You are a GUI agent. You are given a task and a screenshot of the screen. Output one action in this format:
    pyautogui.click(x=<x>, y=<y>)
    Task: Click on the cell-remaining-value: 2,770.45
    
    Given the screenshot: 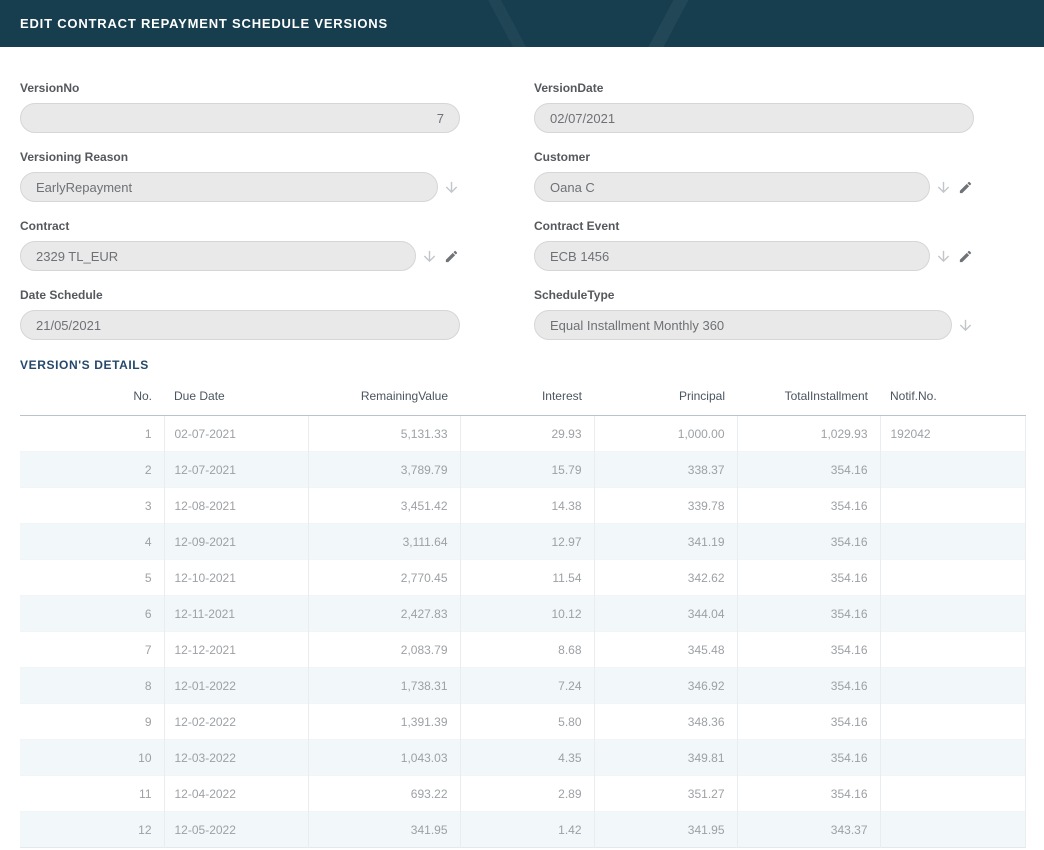 What is the action you would take?
    pyautogui.click(x=383, y=577)
    